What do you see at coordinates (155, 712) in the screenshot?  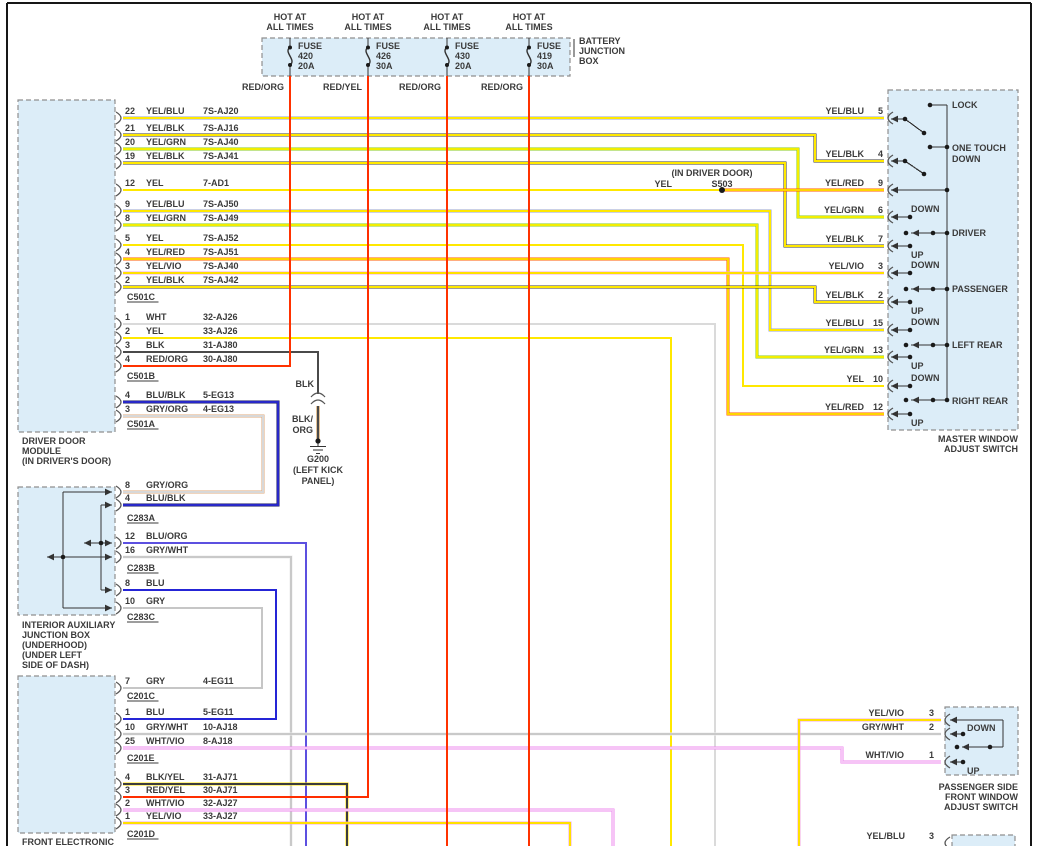 I see `wire-color-label: BLU` at bounding box center [155, 712].